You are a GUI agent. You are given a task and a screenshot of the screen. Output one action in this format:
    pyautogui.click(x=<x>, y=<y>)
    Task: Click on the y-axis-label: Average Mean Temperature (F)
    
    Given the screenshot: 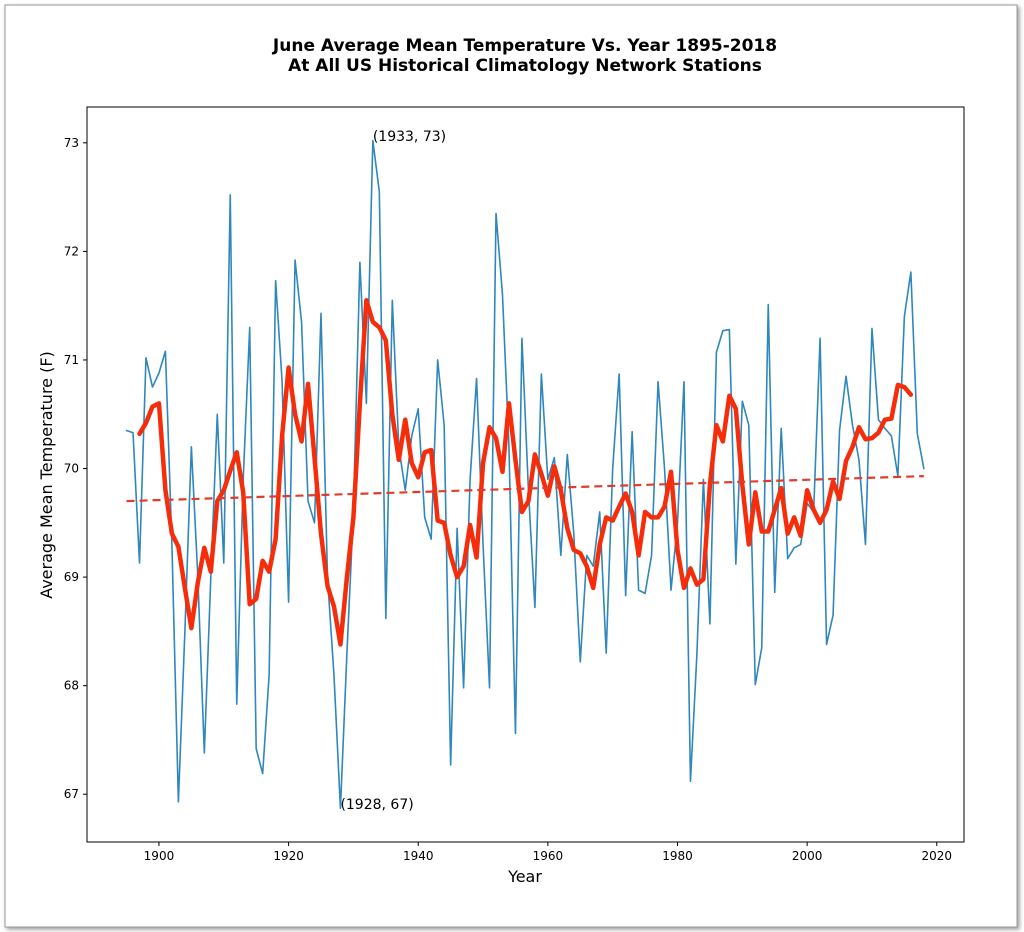 What is the action you would take?
    pyautogui.click(x=46, y=475)
    